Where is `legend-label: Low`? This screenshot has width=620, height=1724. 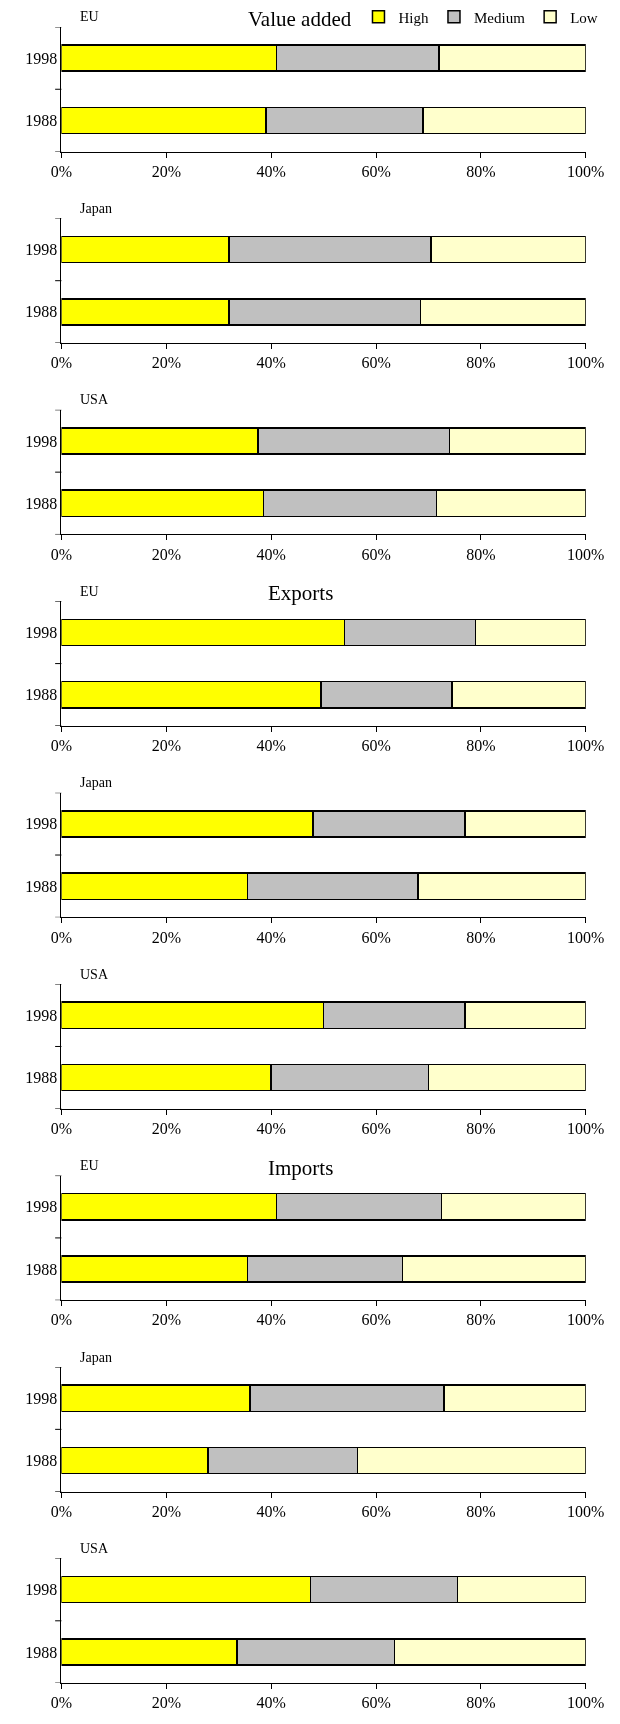 legend-label: Low is located at coordinates (584, 17).